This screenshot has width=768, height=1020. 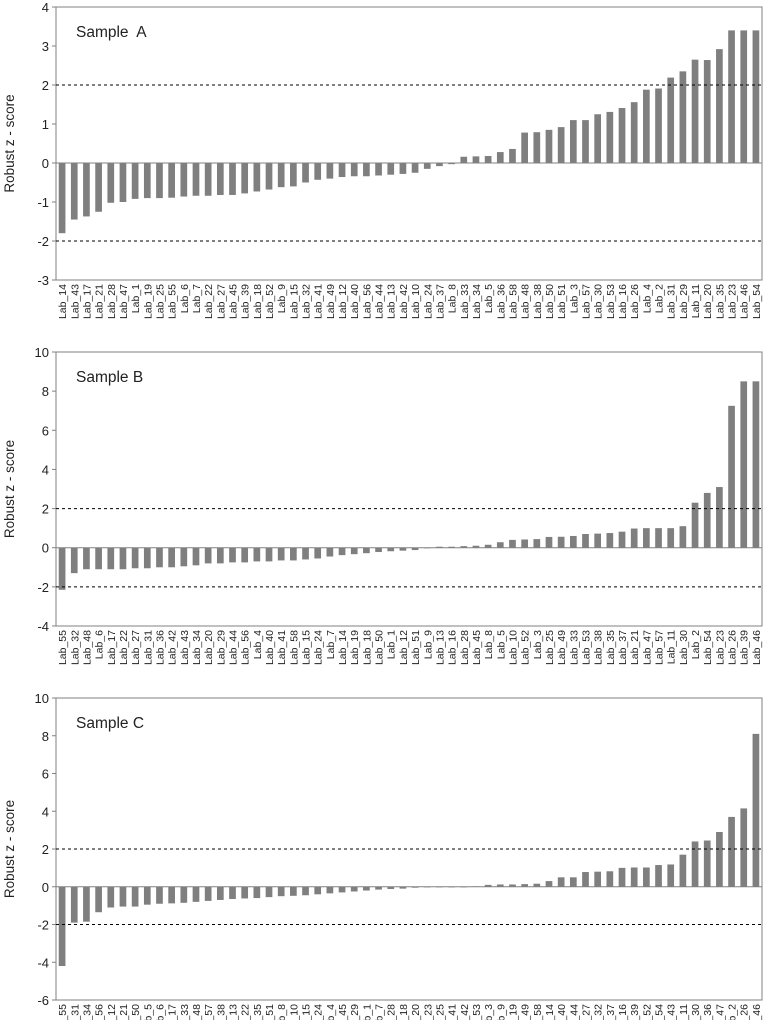 I want to click on chart-title-a: Sample A, so click(x=111, y=32).